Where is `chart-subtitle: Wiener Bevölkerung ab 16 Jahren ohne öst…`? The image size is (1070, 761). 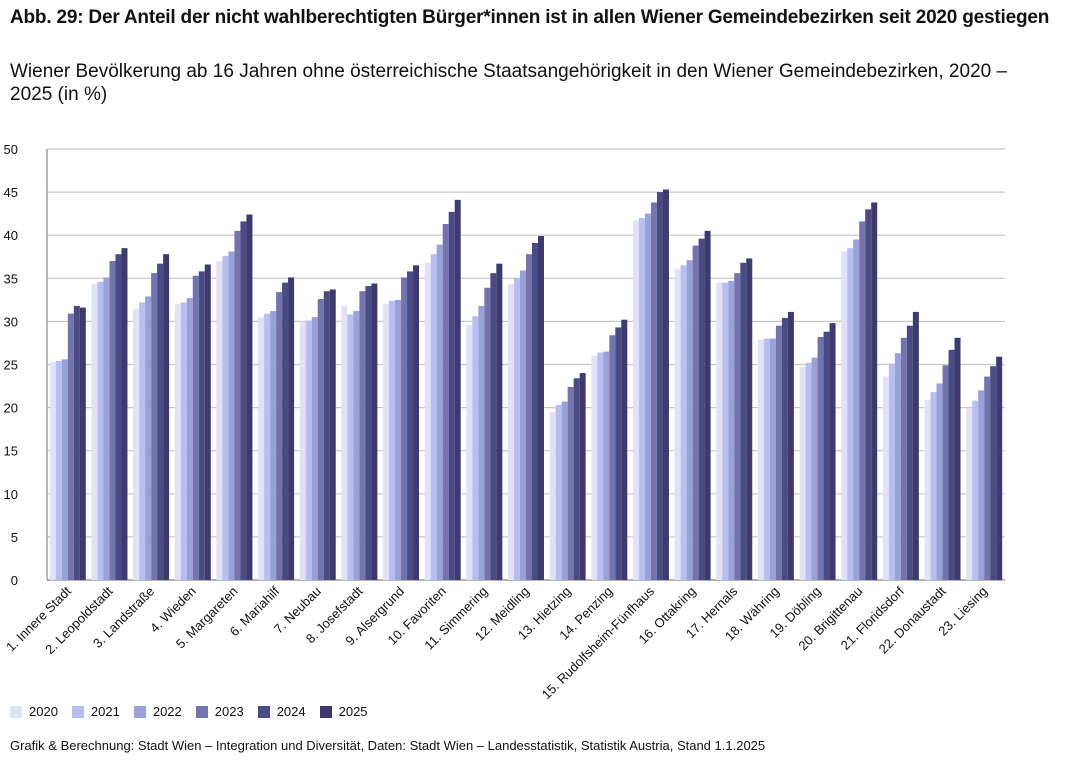 chart-subtitle: Wiener Bevölkerung ab 16 Jahren ohne öst… is located at coordinates (509, 83).